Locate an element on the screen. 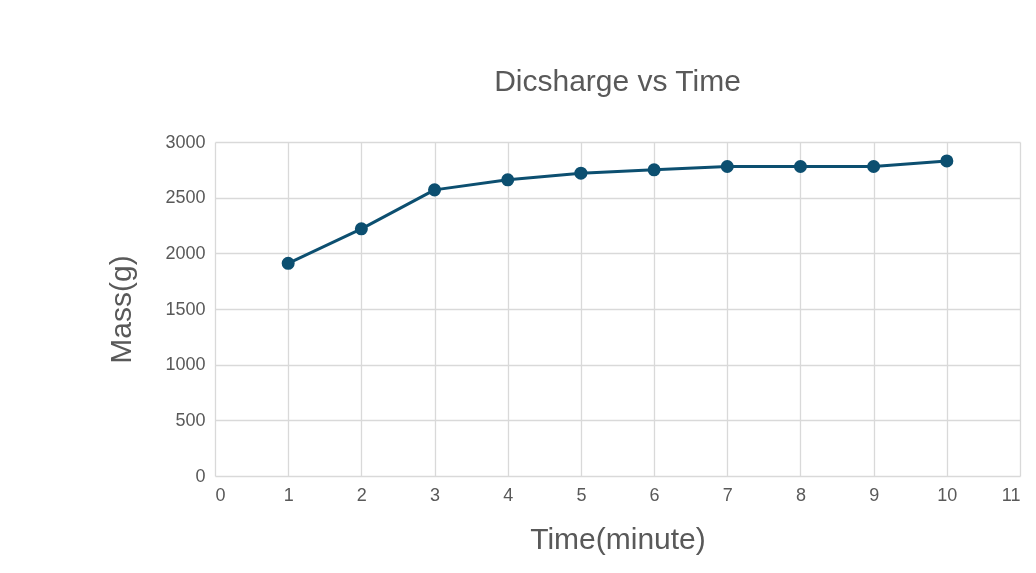 Image resolution: width=1036 pixels, height=573 pixels. x-tick-label: 10 is located at coordinates (947, 494).